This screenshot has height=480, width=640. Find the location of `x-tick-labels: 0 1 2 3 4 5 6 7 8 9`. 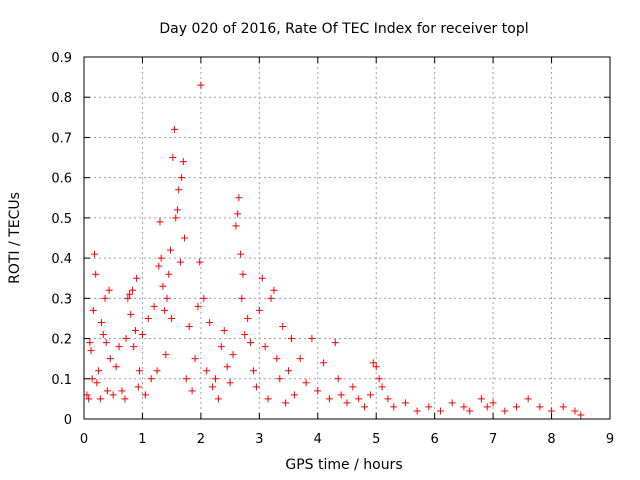

x-tick-labels: 0 1 2 3 4 5 6 7 8 9 is located at coordinates (347, 439).